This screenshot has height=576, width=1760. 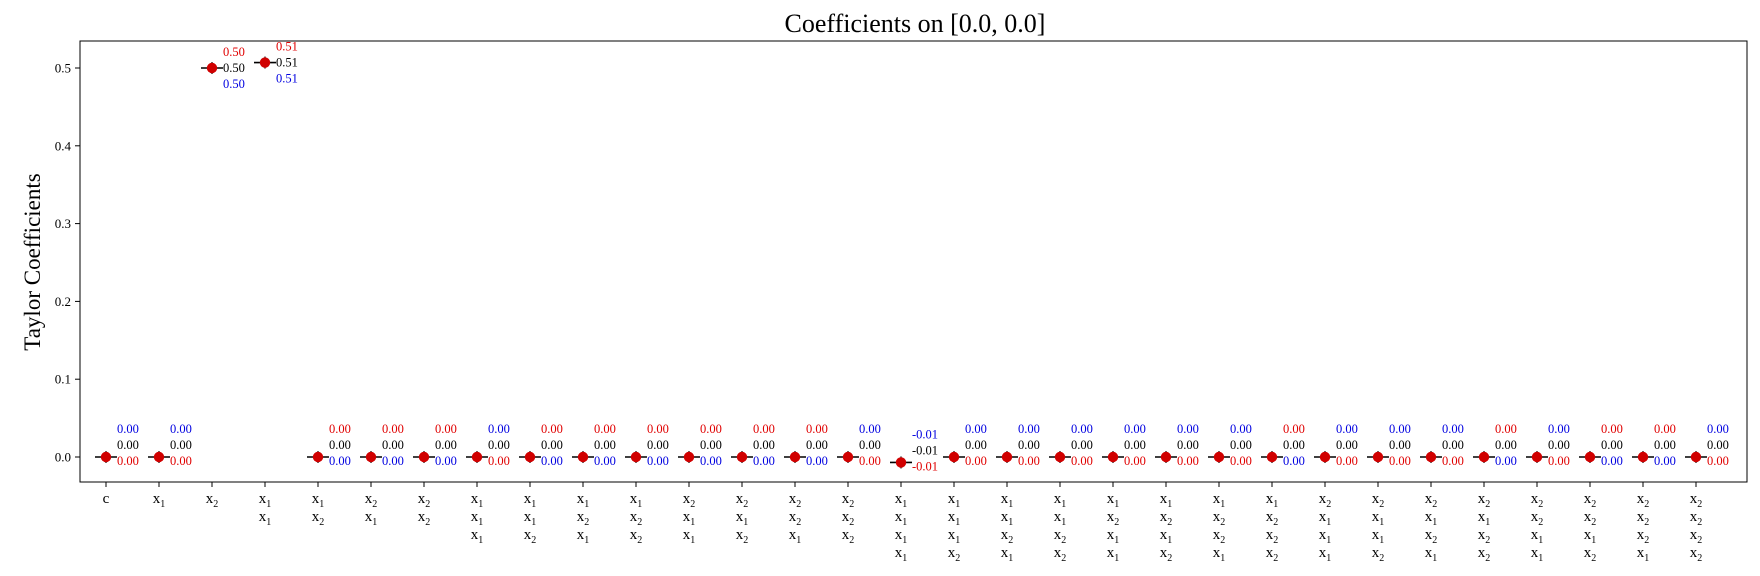 What do you see at coordinates (925, 450) in the screenshot?
I see `mean-label: -0.01` at bounding box center [925, 450].